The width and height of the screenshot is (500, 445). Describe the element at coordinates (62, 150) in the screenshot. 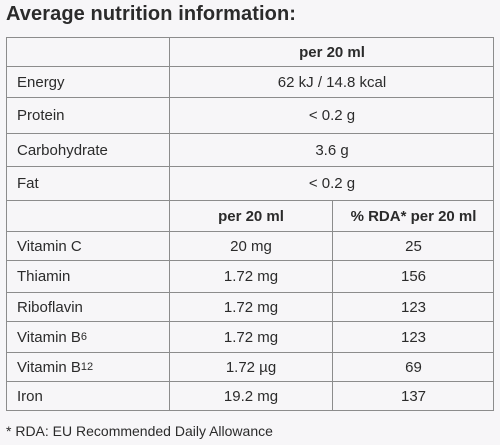

I see `nutrient-label: Carbohydrate` at that location.